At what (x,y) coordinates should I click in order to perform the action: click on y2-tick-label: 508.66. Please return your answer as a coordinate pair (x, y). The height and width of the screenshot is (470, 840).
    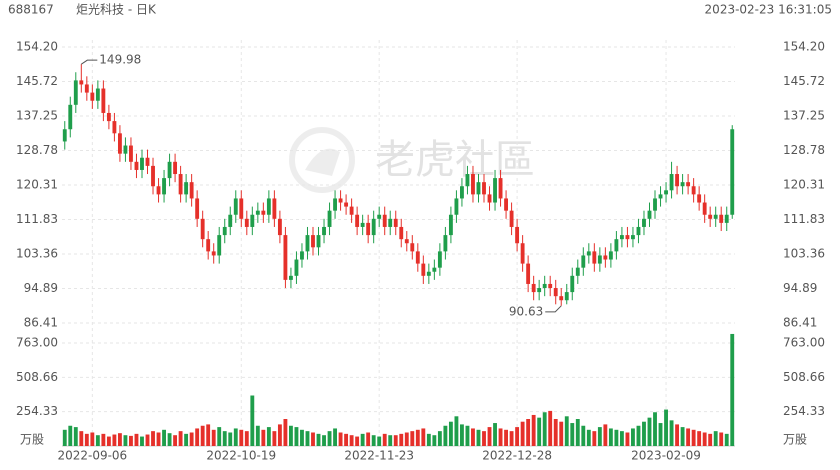
    Looking at the image, I should click on (37, 377).